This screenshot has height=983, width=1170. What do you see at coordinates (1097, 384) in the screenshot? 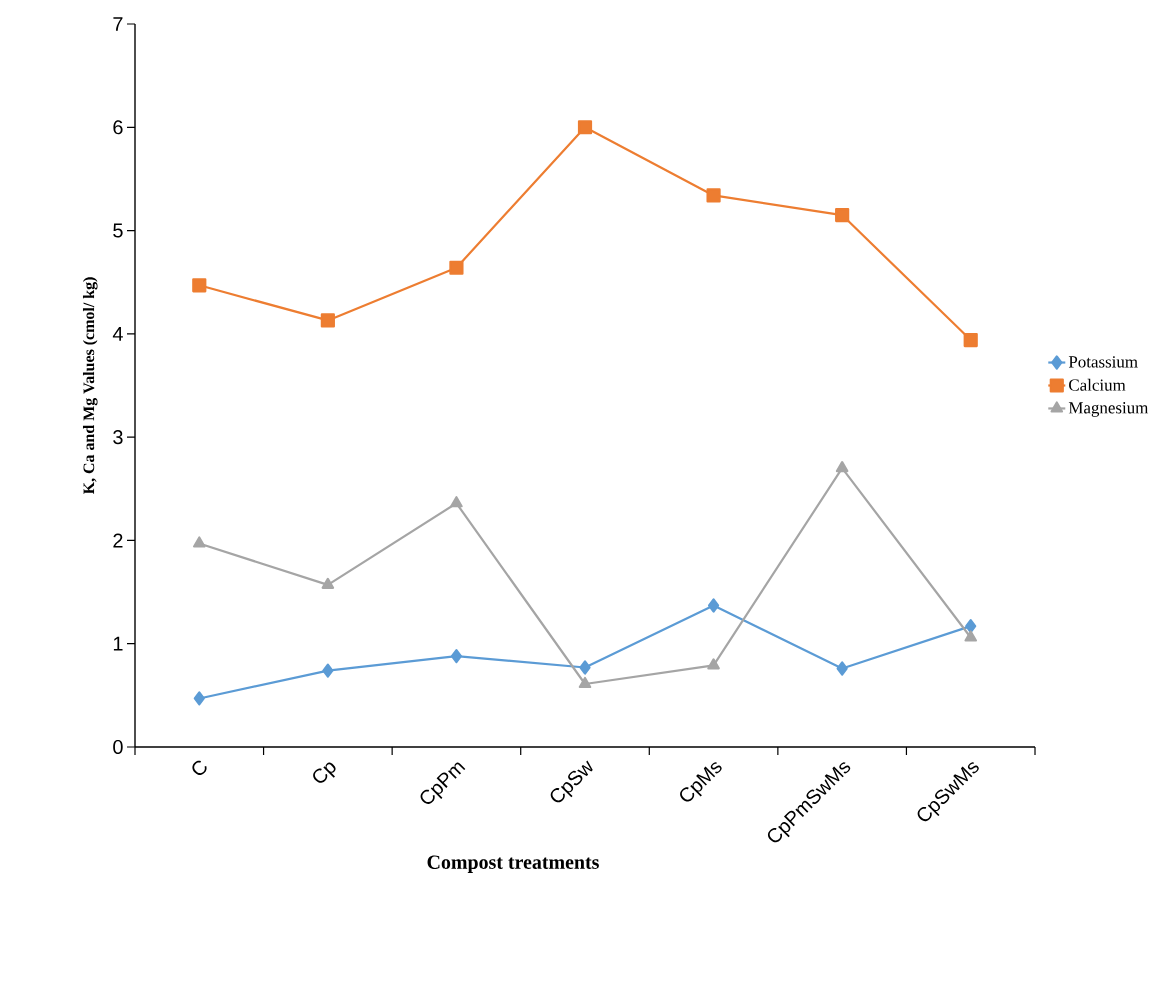
I see `legend-label: Calcium` at bounding box center [1097, 384].